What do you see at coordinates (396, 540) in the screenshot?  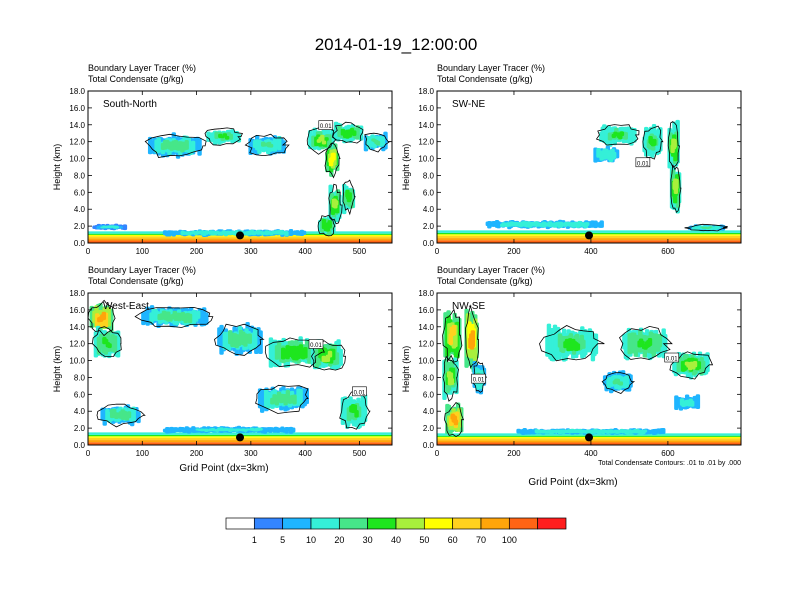 I see `colorbar-label: 40` at bounding box center [396, 540].